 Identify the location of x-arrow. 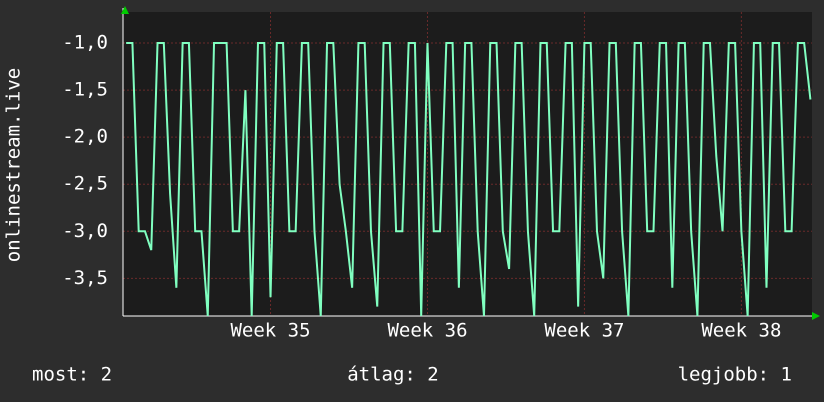
(816, 316).